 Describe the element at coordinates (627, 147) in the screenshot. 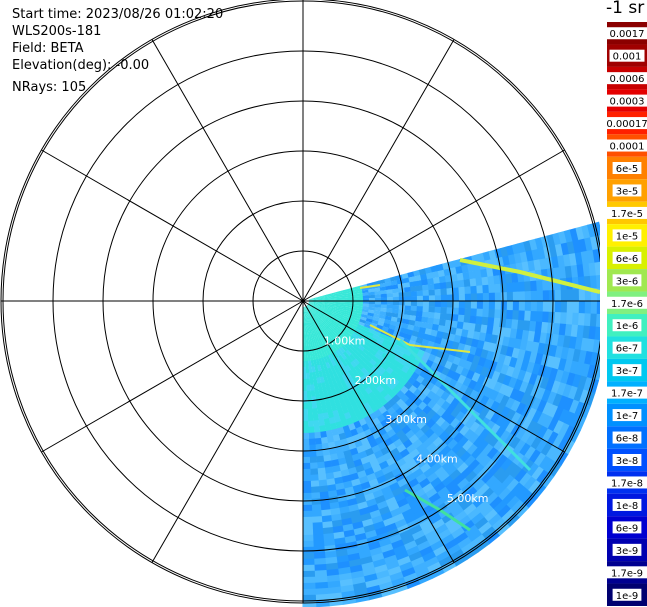

I see `colorbar-label: 0.0001` at that location.